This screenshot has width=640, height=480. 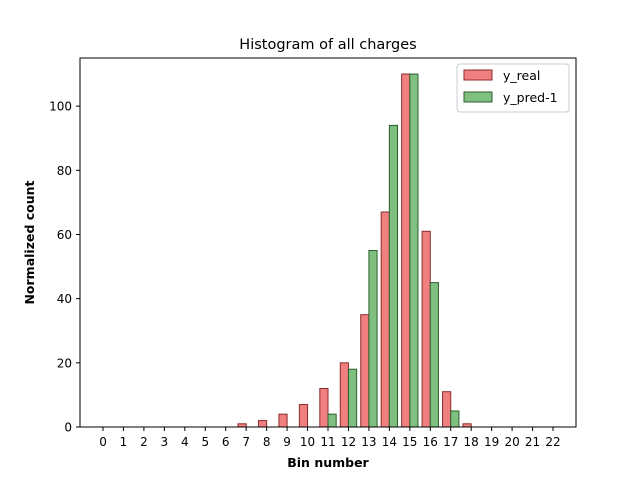 What do you see at coordinates (165, 442) in the screenshot?
I see `x-tick-label: 3` at bounding box center [165, 442].